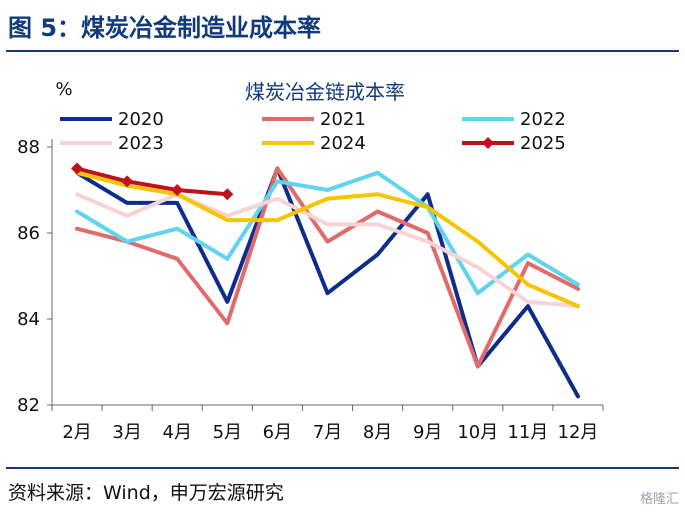  I want to click on x-tick-label: 8月, so click(377, 432).